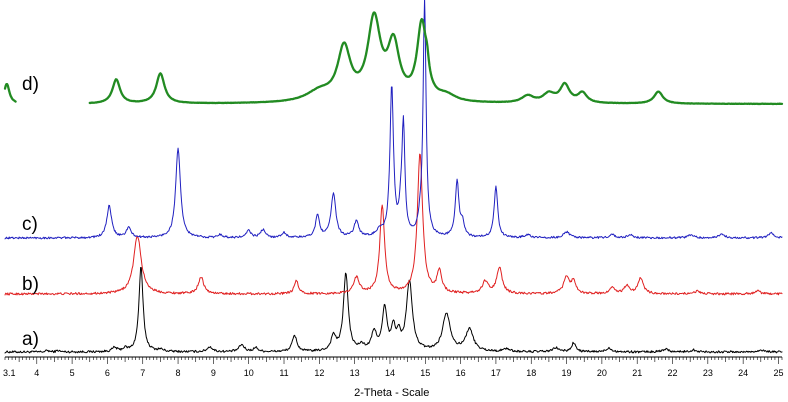 The height and width of the screenshot is (402, 788). Describe the element at coordinates (283, 373) in the screenshot. I see `x-tick-label: 11` at that location.